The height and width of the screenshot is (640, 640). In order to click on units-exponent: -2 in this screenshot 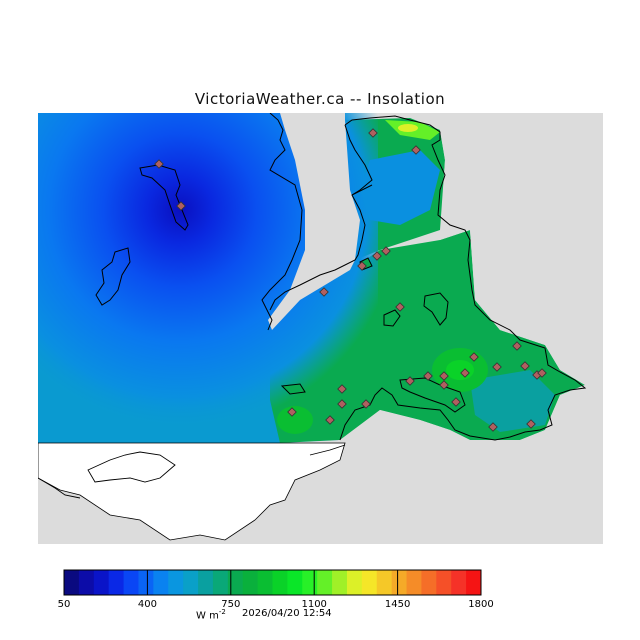, I will do `click(222, 612)`.